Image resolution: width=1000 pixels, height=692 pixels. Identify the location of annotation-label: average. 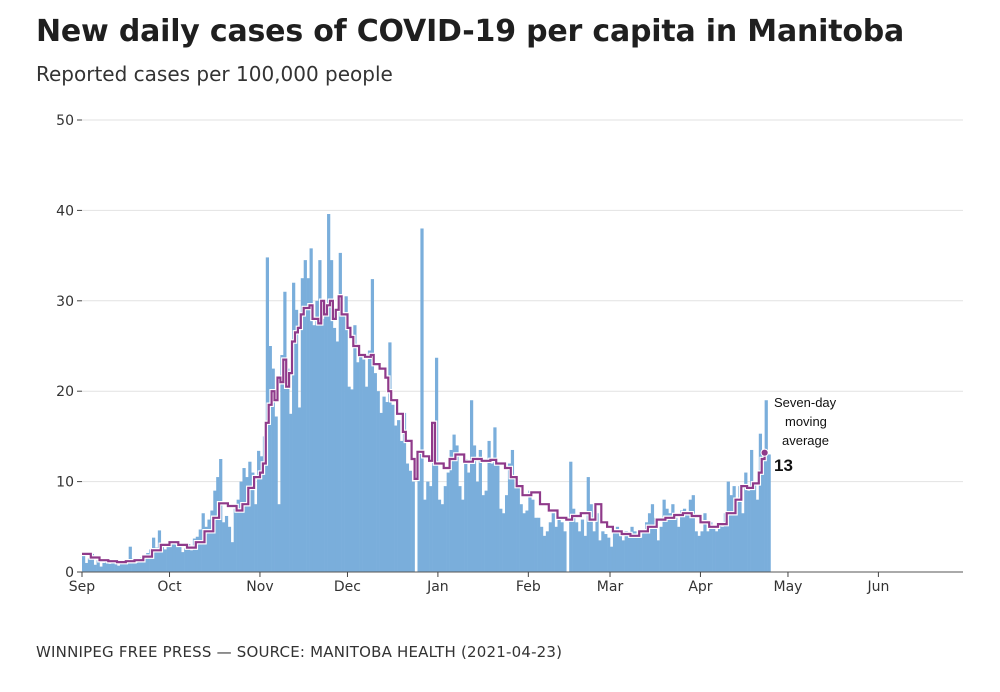
(805, 440).